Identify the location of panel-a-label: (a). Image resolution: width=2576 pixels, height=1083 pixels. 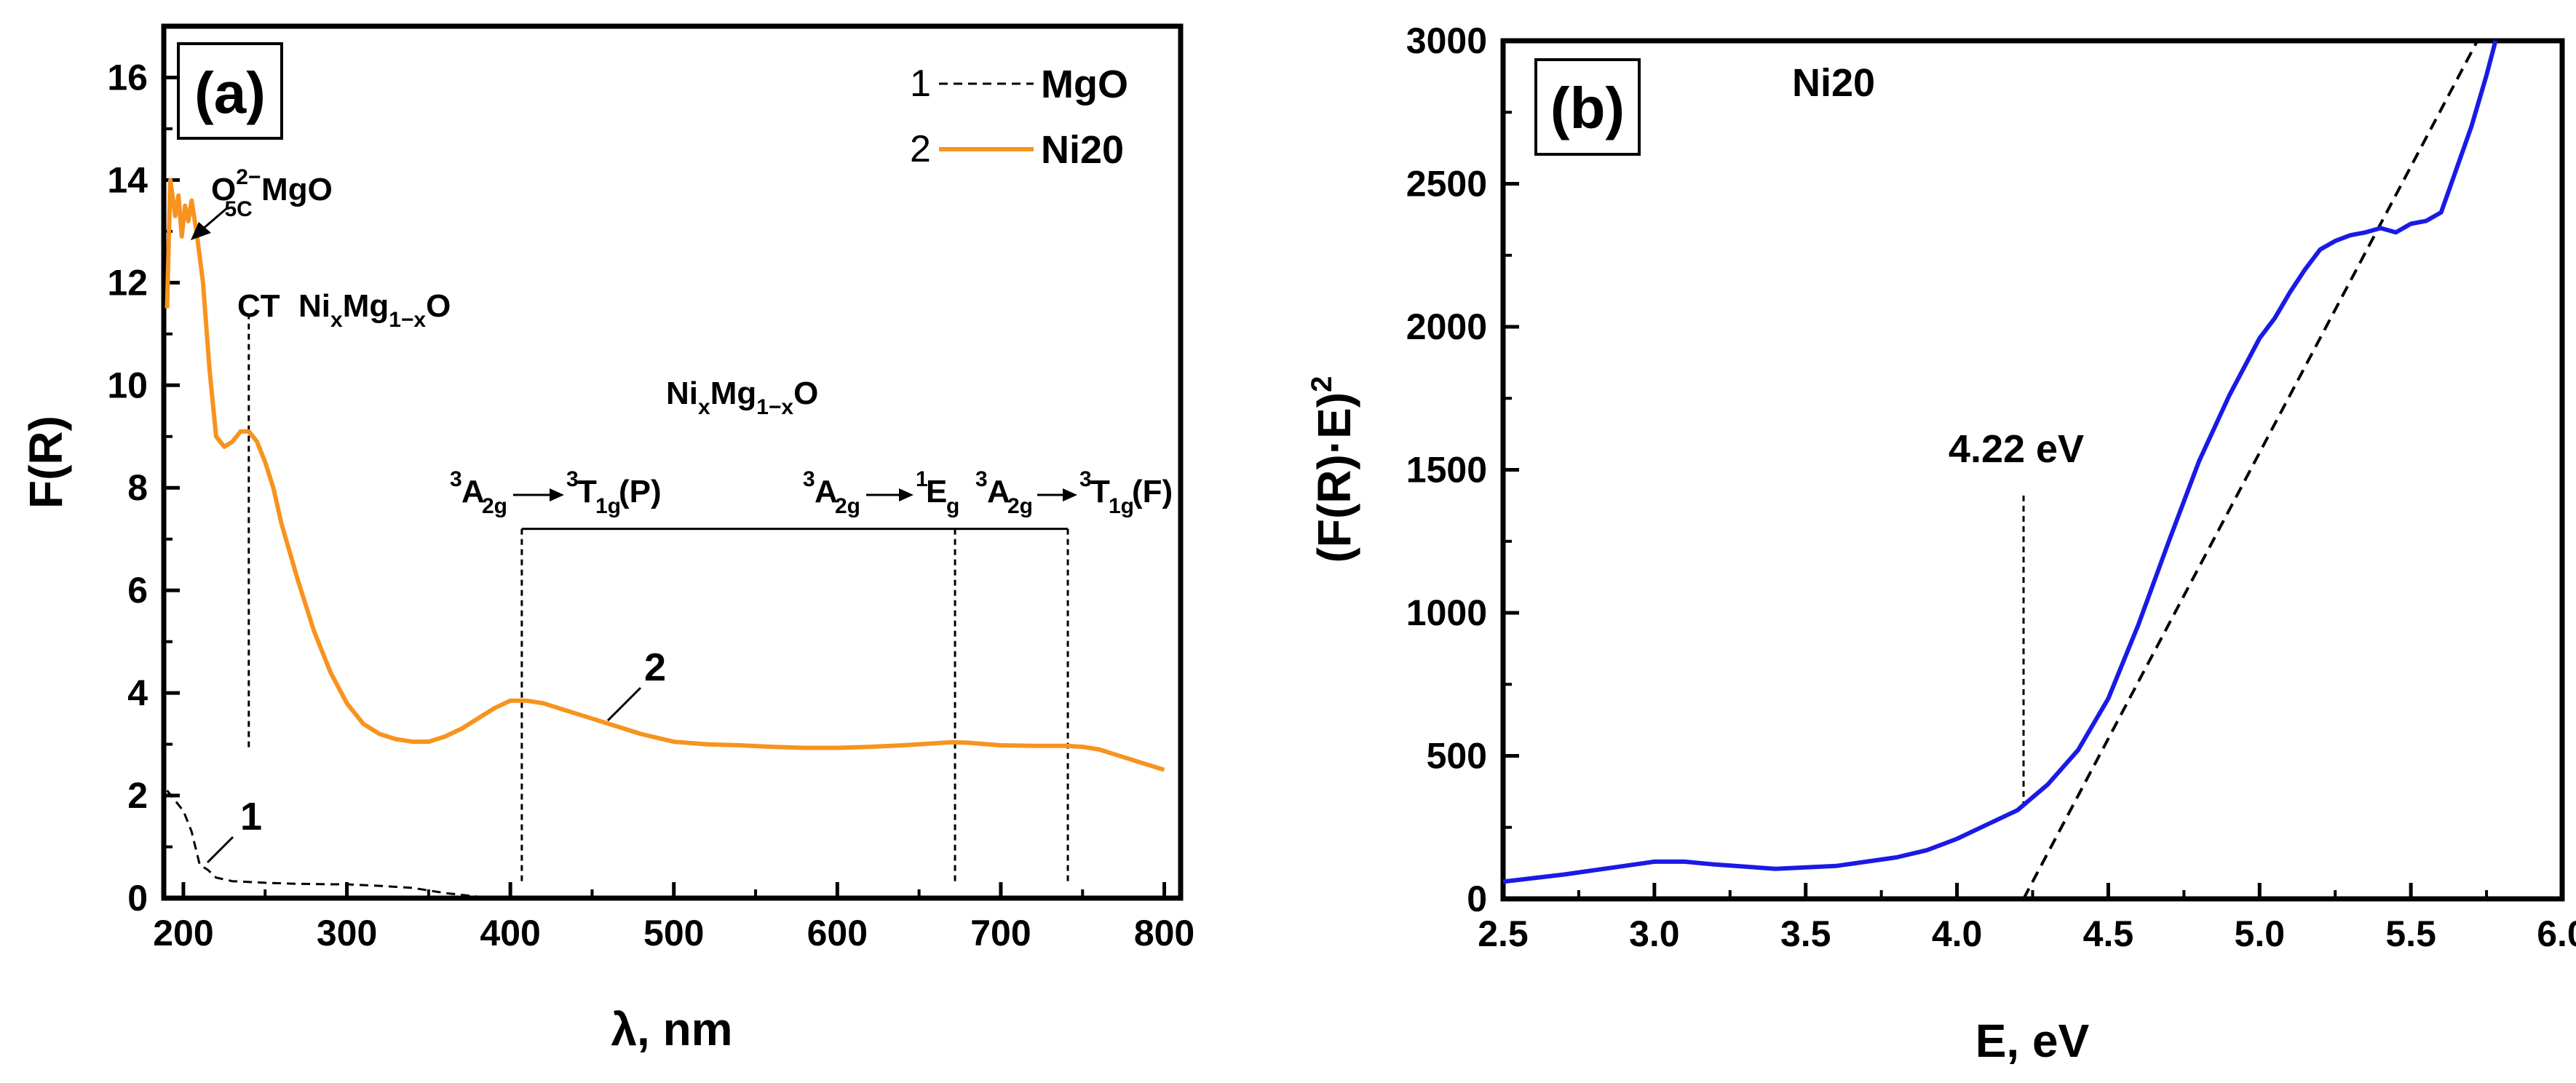
(230, 92).